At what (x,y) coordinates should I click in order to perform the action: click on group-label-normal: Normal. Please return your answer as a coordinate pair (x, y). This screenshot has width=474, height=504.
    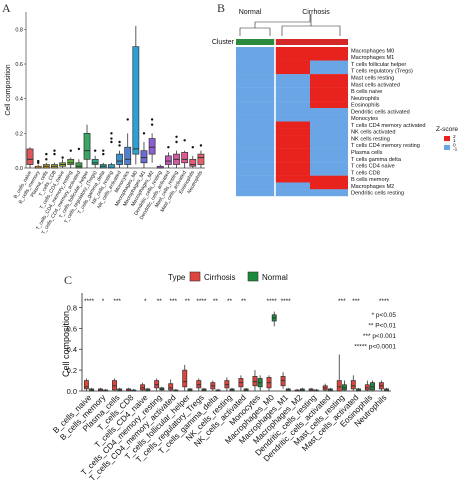
    Looking at the image, I should click on (250, 12).